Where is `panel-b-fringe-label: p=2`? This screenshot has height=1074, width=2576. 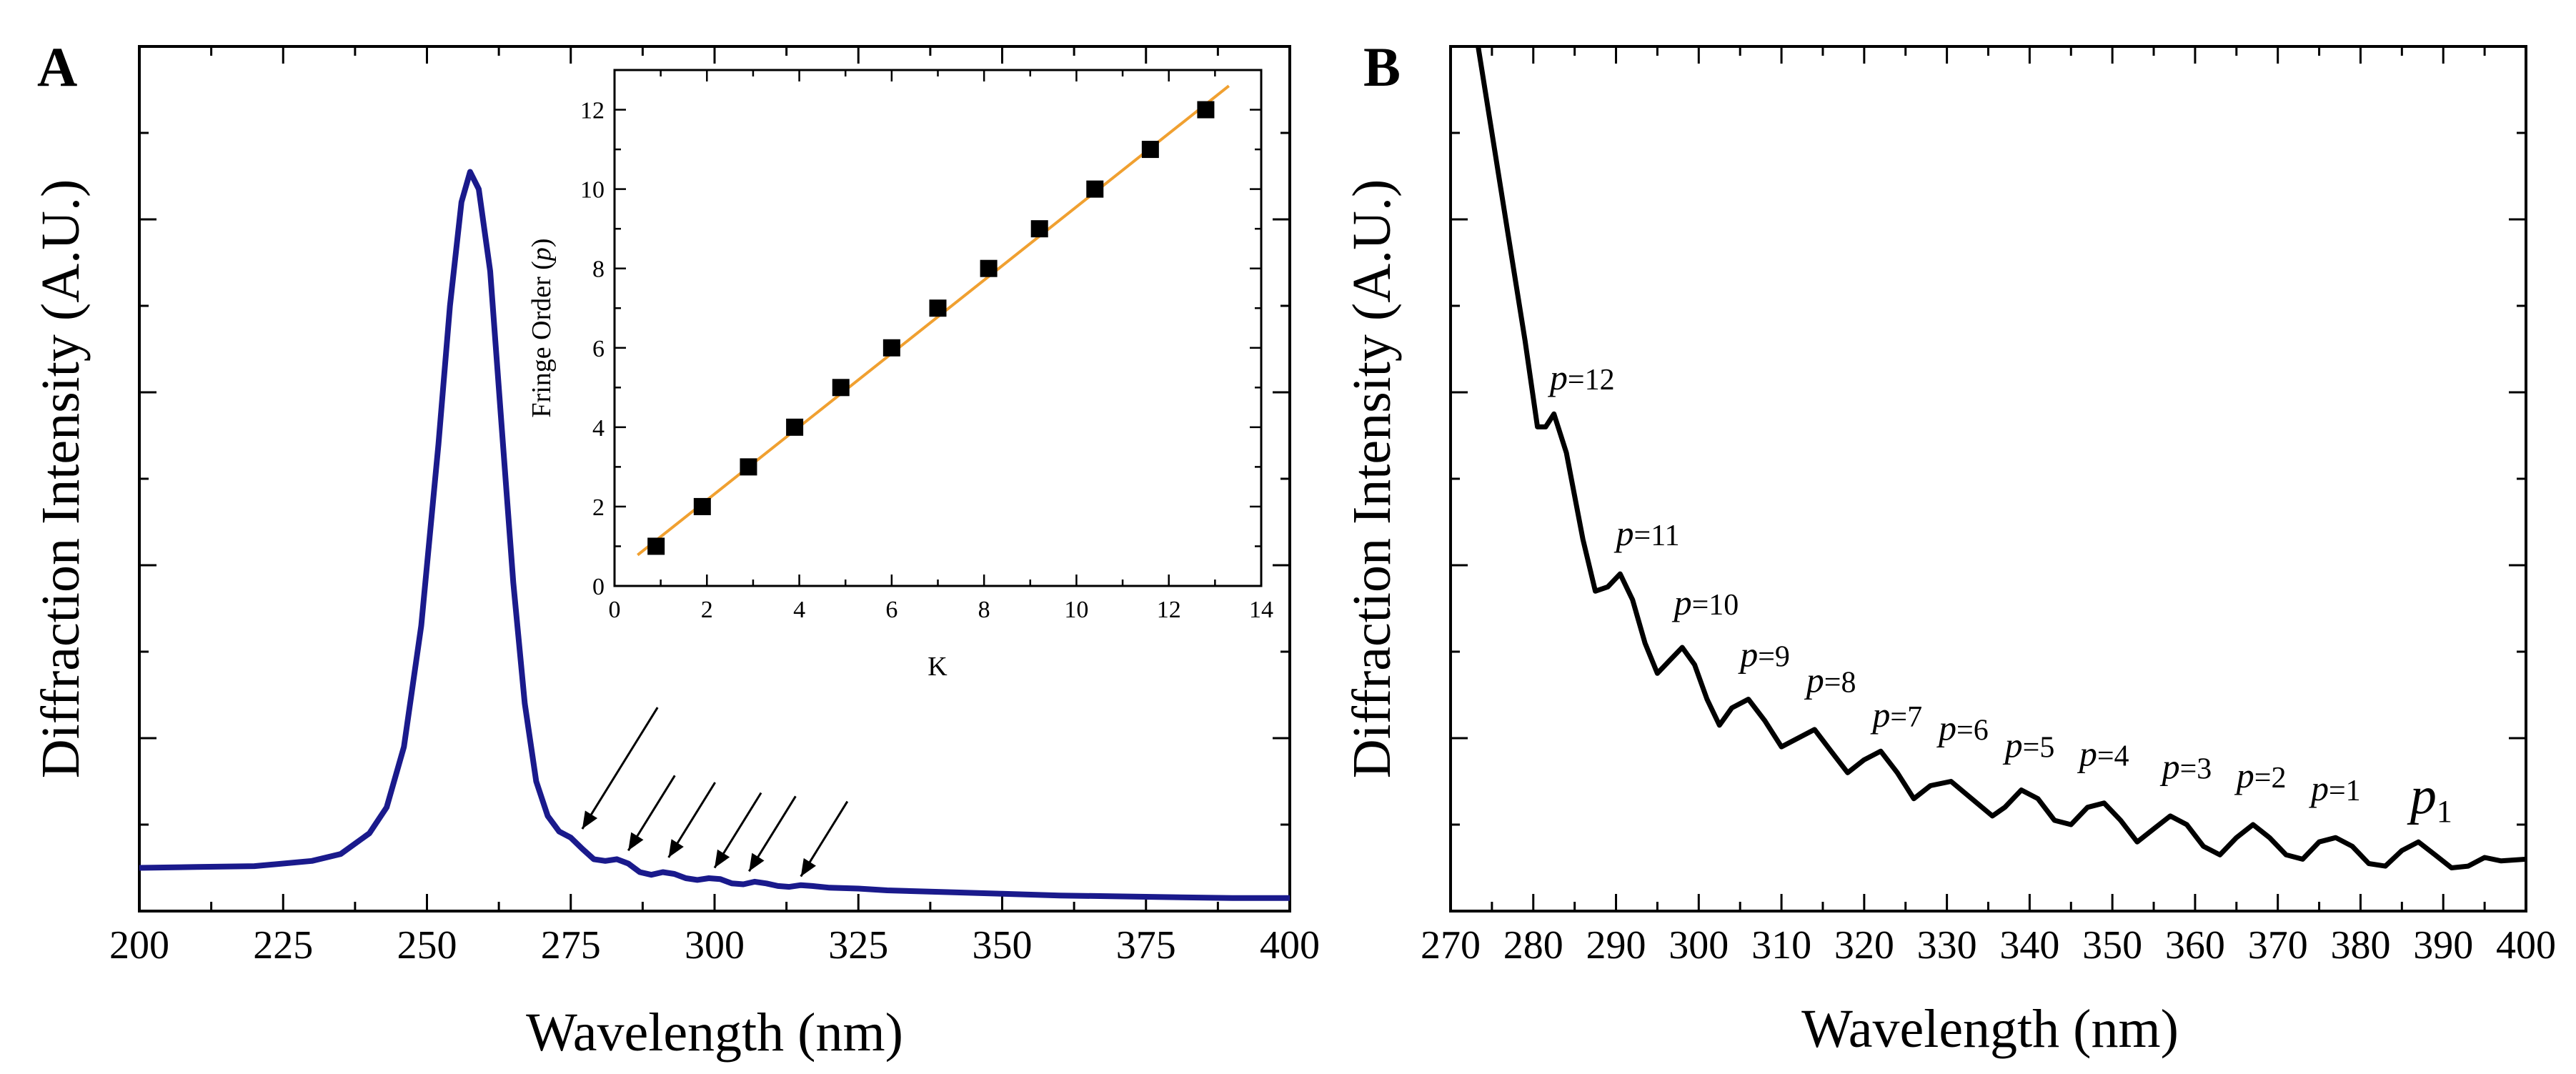 panel-b-fringe-label: p=2 is located at coordinates (2260, 775).